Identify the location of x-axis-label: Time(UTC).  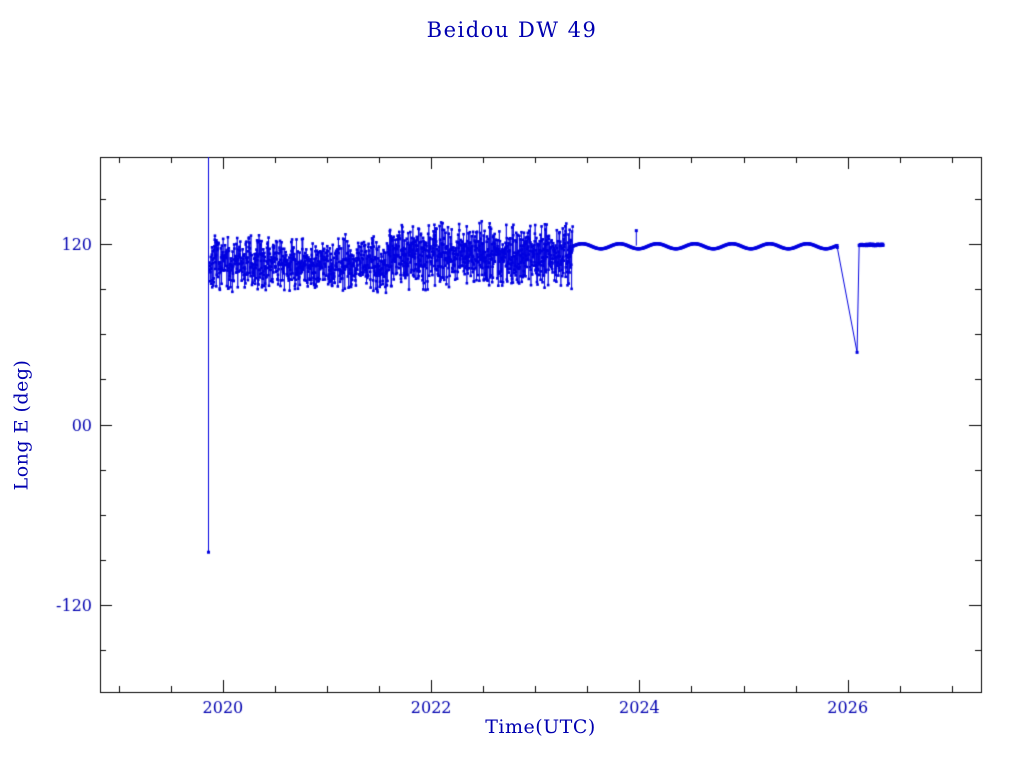
(540, 727).